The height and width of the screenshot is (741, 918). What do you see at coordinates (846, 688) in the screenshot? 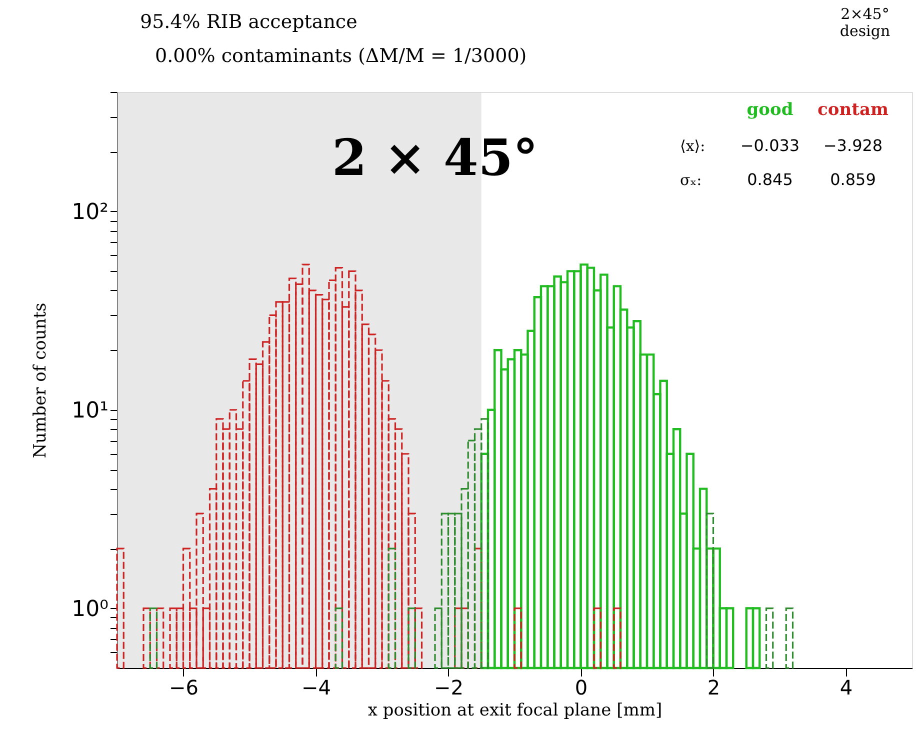
I see `x-tick-label: 4` at bounding box center [846, 688].